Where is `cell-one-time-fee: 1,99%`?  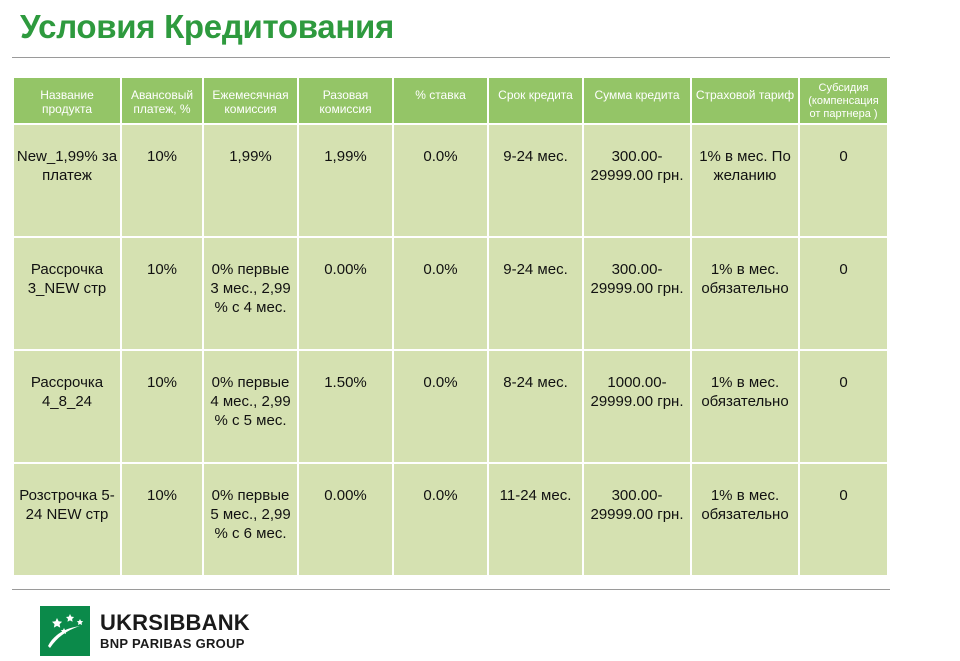 cell-one-time-fee: 1,99% is located at coordinates (345, 180).